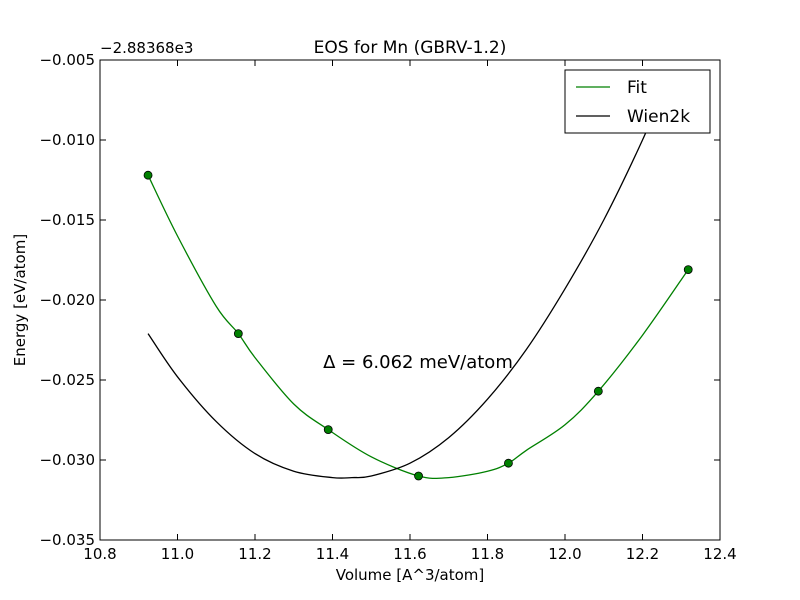 This screenshot has height=600, width=800. I want to click on legend-box, so click(637, 101).